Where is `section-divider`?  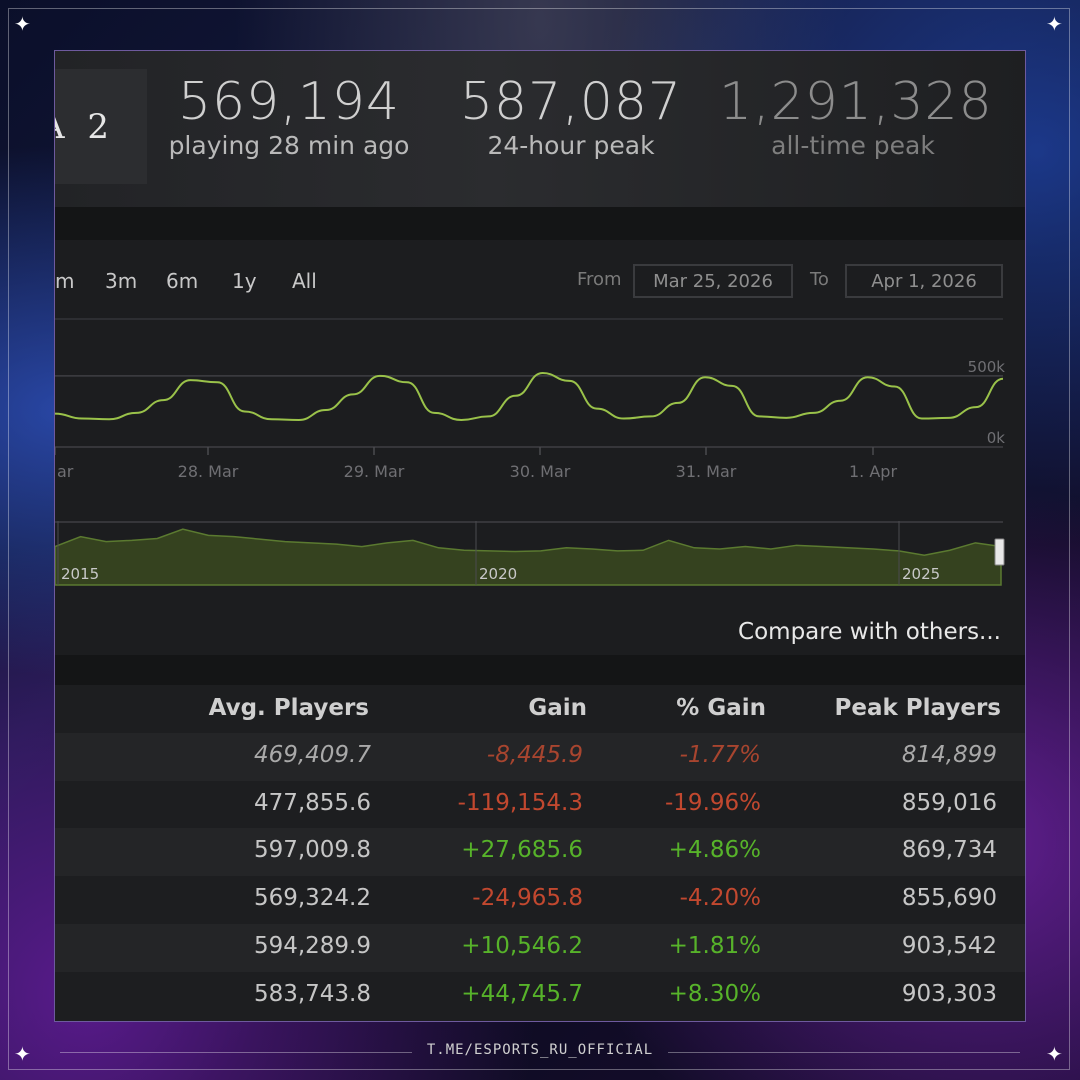
section-divider is located at coordinates (540, 223).